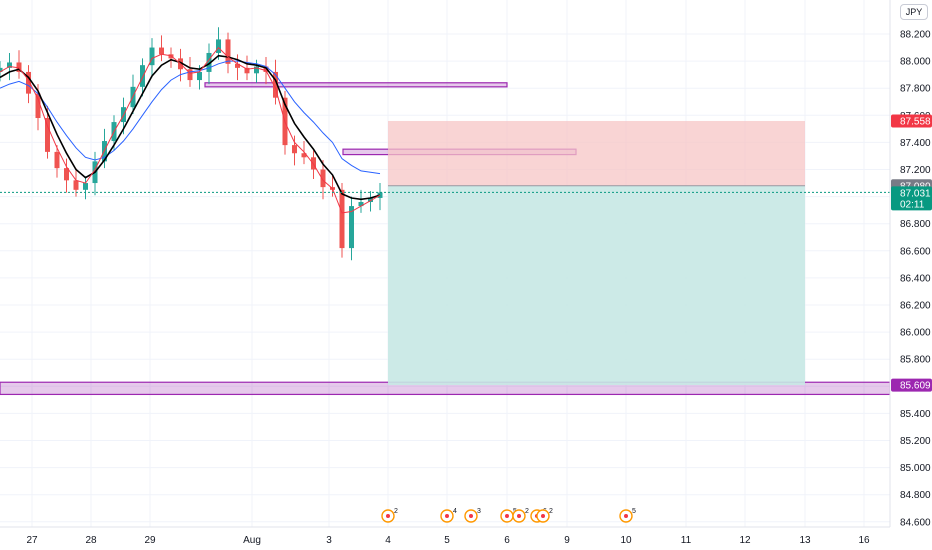 The height and width of the screenshot is (550, 932). Describe the element at coordinates (388, 540) in the screenshot. I see `time-tick-label: 4` at that location.